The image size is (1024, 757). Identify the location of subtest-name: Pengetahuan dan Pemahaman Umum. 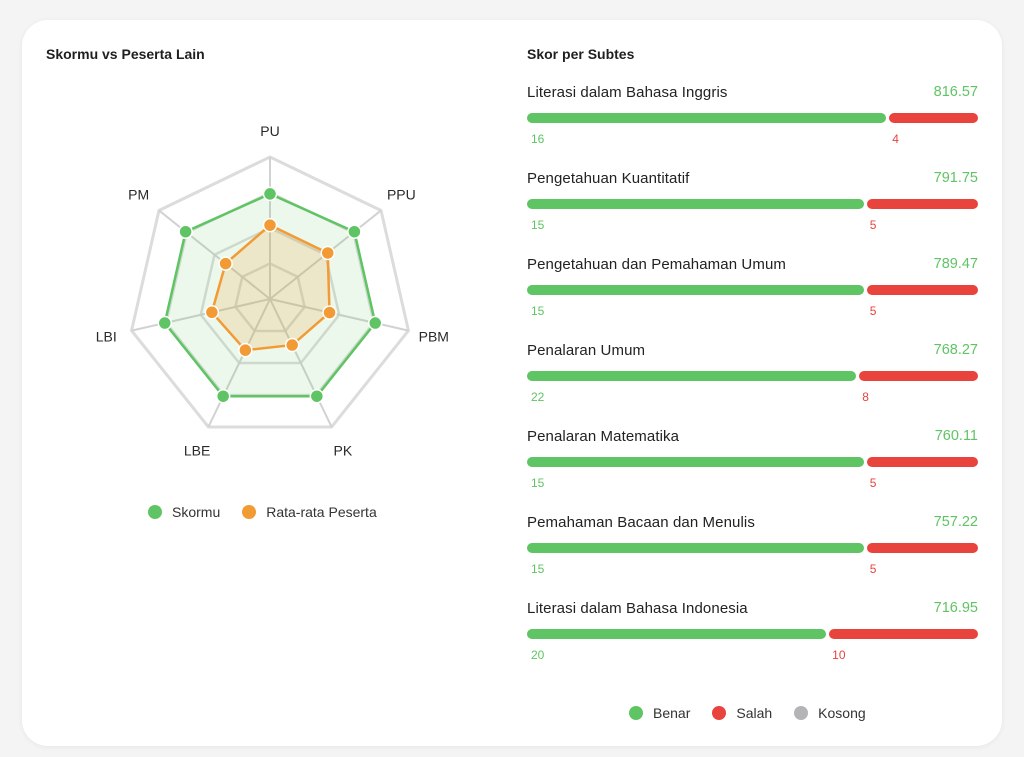
(656, 264).